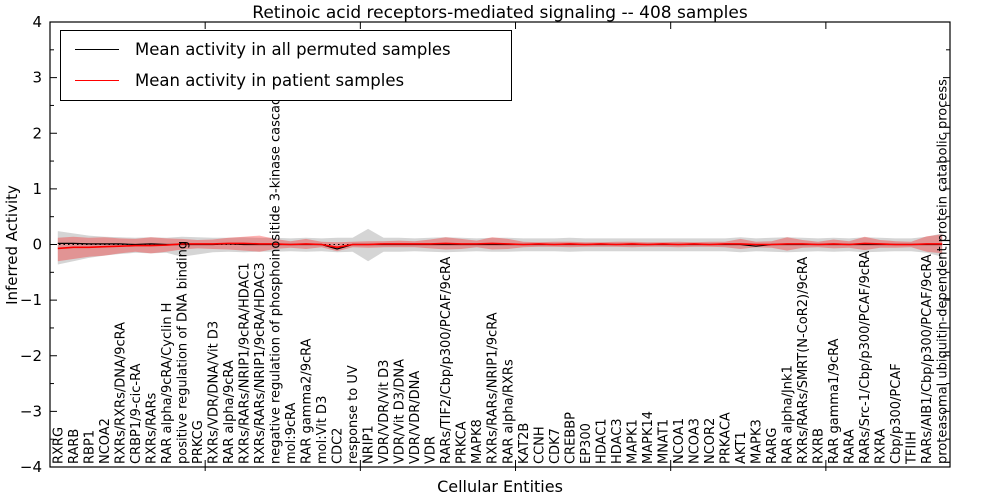  What do you see at coordinates (663, 441) in the screenshot?
I see `x-tick-label: MNAT1` at bounding box center [663, 441].